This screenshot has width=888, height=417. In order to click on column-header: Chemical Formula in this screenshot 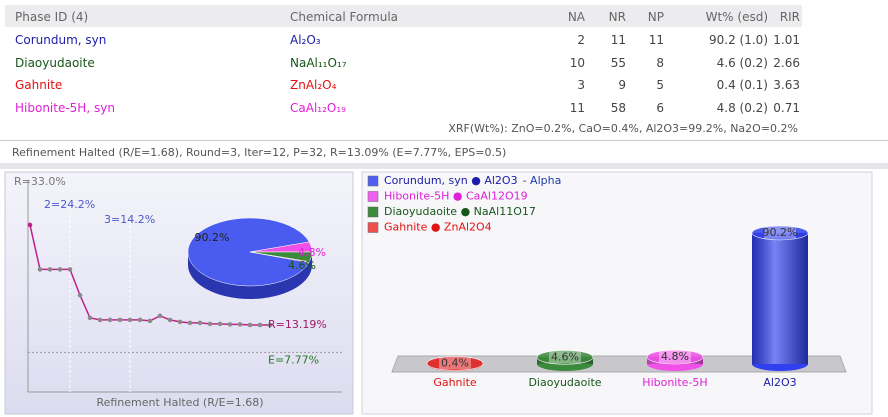, I will do `click(344, 17)`.